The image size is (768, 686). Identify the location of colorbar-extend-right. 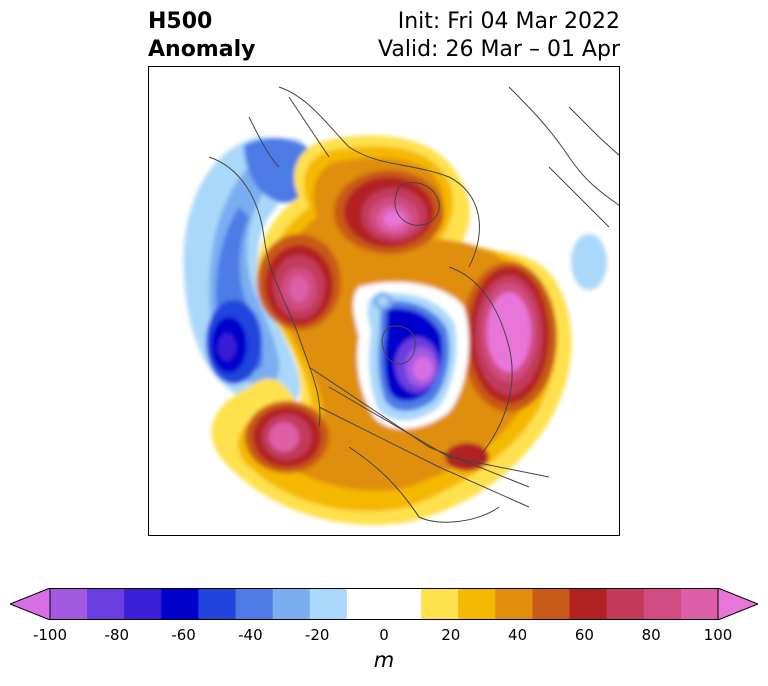
(737, 604).